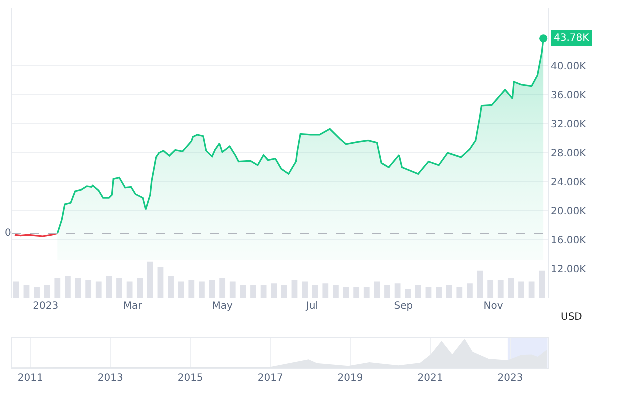  Describe the element at coordinates (572, 317) in the screenshot. I see `y-axis-title: USD` at that location.